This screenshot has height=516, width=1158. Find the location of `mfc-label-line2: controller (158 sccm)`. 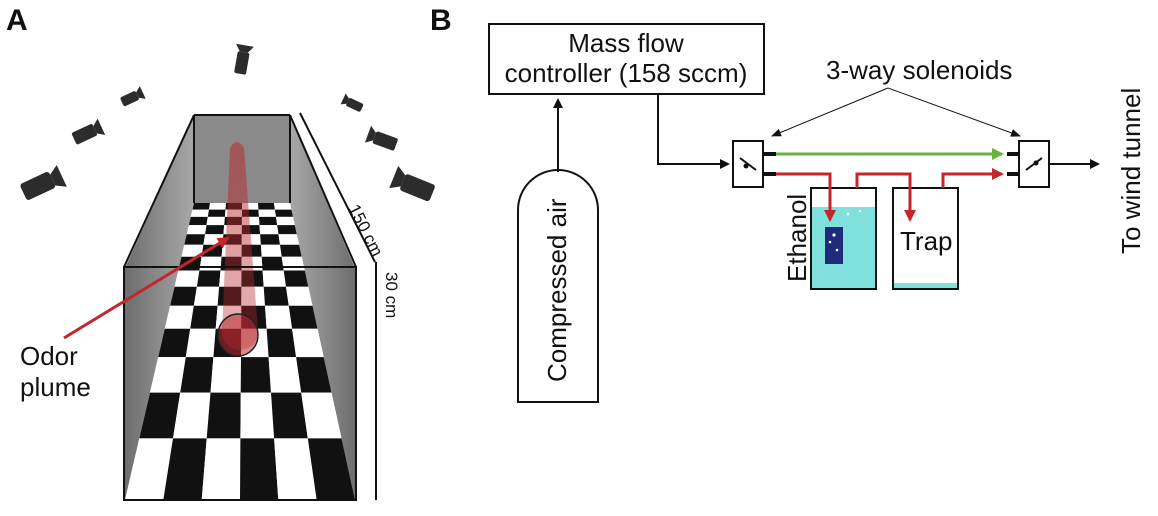

mfc-label-line2: controller (158 sccm) is located at coordinates (626, 73).